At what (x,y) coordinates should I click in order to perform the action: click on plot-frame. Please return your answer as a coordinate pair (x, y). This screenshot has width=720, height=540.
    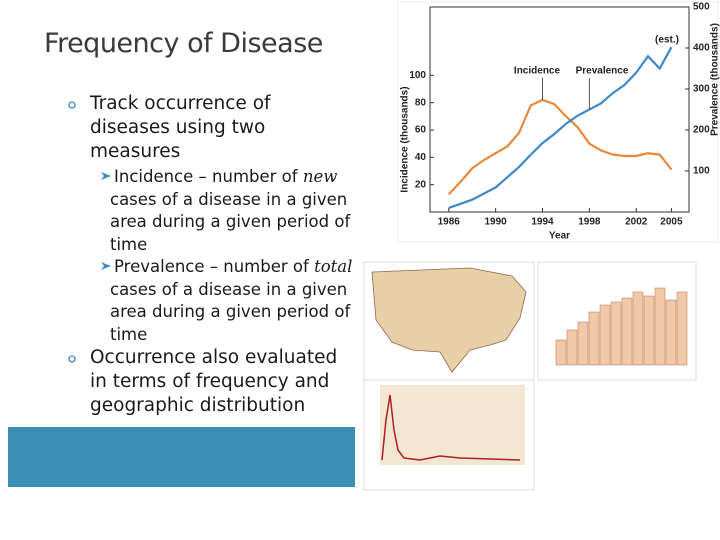
    Looking at the image, I should click on (559, 109).